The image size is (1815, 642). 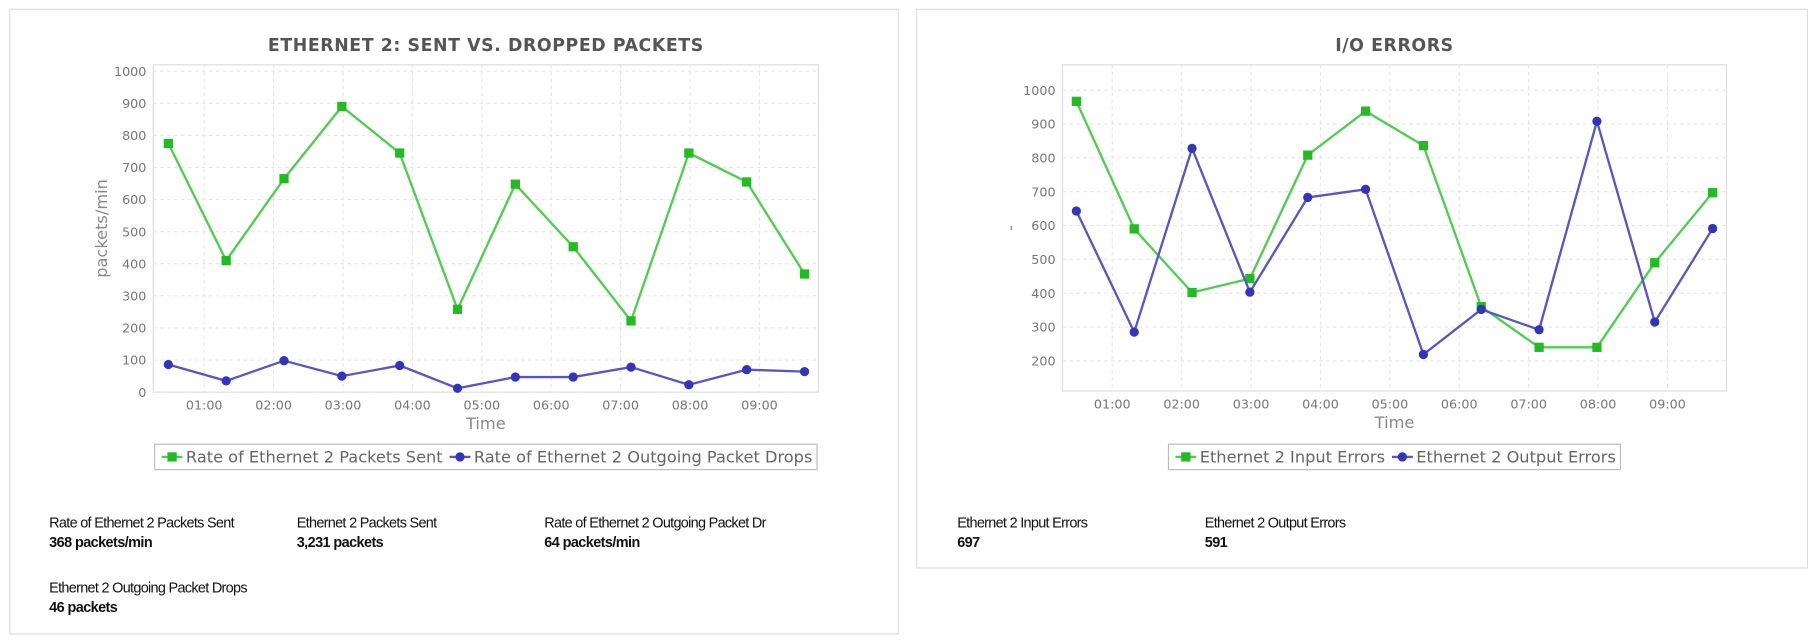 I want to click on stat-label: Ethernet 2 Packets Sent, so click(x=367, y=523).